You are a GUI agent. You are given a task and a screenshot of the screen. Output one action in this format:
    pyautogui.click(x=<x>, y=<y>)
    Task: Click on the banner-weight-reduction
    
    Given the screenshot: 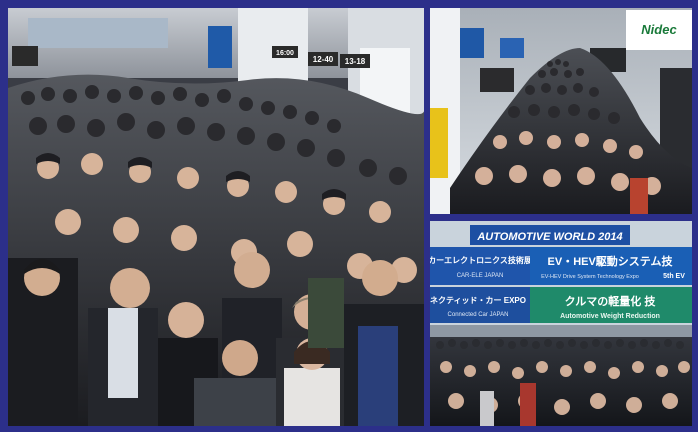 What is the action you would take?
    pyautogui.click(x=611, y=305)
    